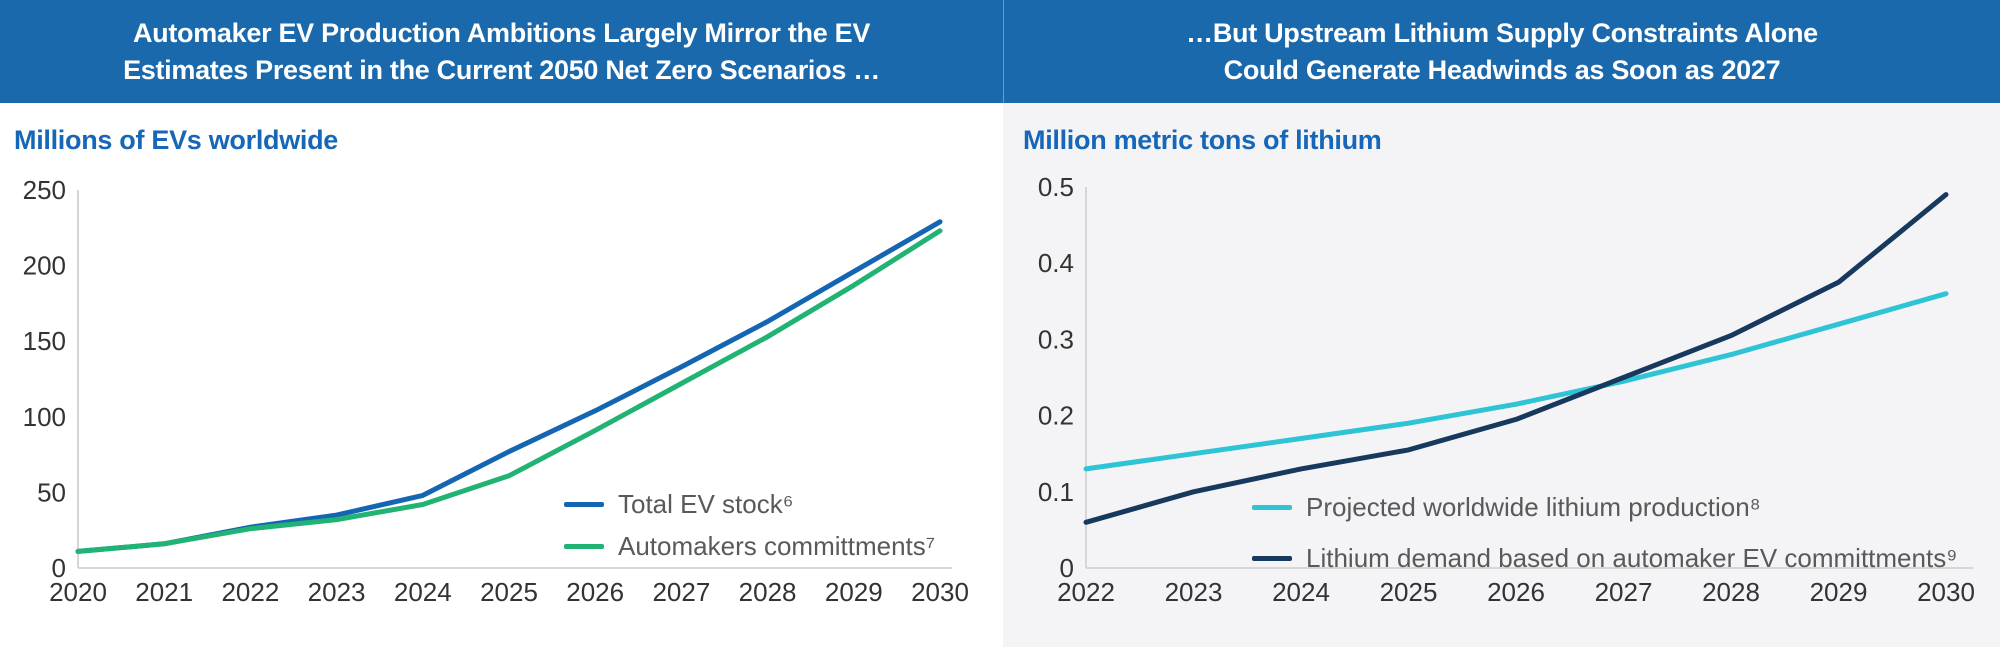 Image resolution: width=2000 pixels, height=647 pixels. Describe the element at coordinates (584, 546) in the screenshot. I see `automakers-committments-line-swatch` at that location.